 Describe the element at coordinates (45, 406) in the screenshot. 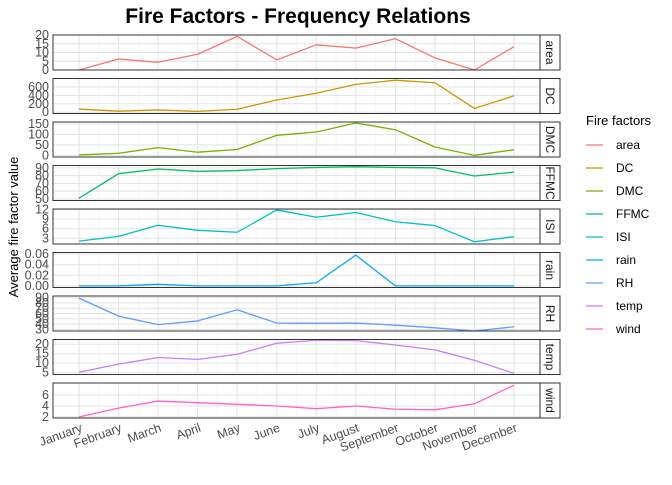

I see `y-tick-label: 4` at that location.